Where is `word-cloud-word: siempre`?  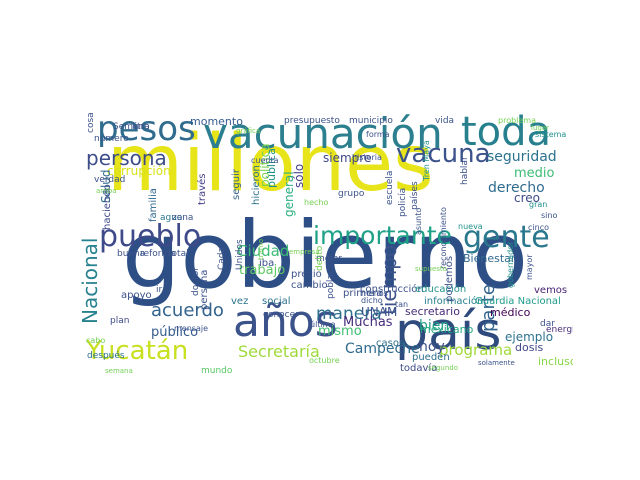
word-cloud-word: siempre is located at coordinates (347, 158).